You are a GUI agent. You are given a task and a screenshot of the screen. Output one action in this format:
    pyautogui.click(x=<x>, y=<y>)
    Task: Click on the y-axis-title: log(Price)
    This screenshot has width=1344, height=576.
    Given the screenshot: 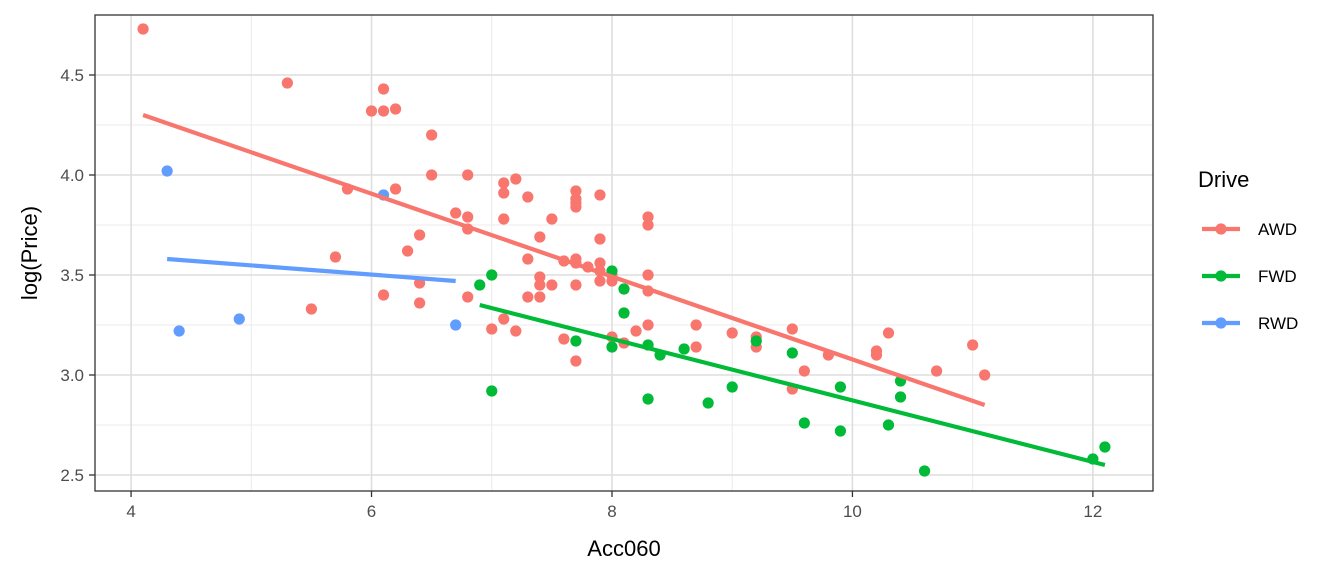 What is the action you would take?
    pyautogui.click(x=29, y=253)
    